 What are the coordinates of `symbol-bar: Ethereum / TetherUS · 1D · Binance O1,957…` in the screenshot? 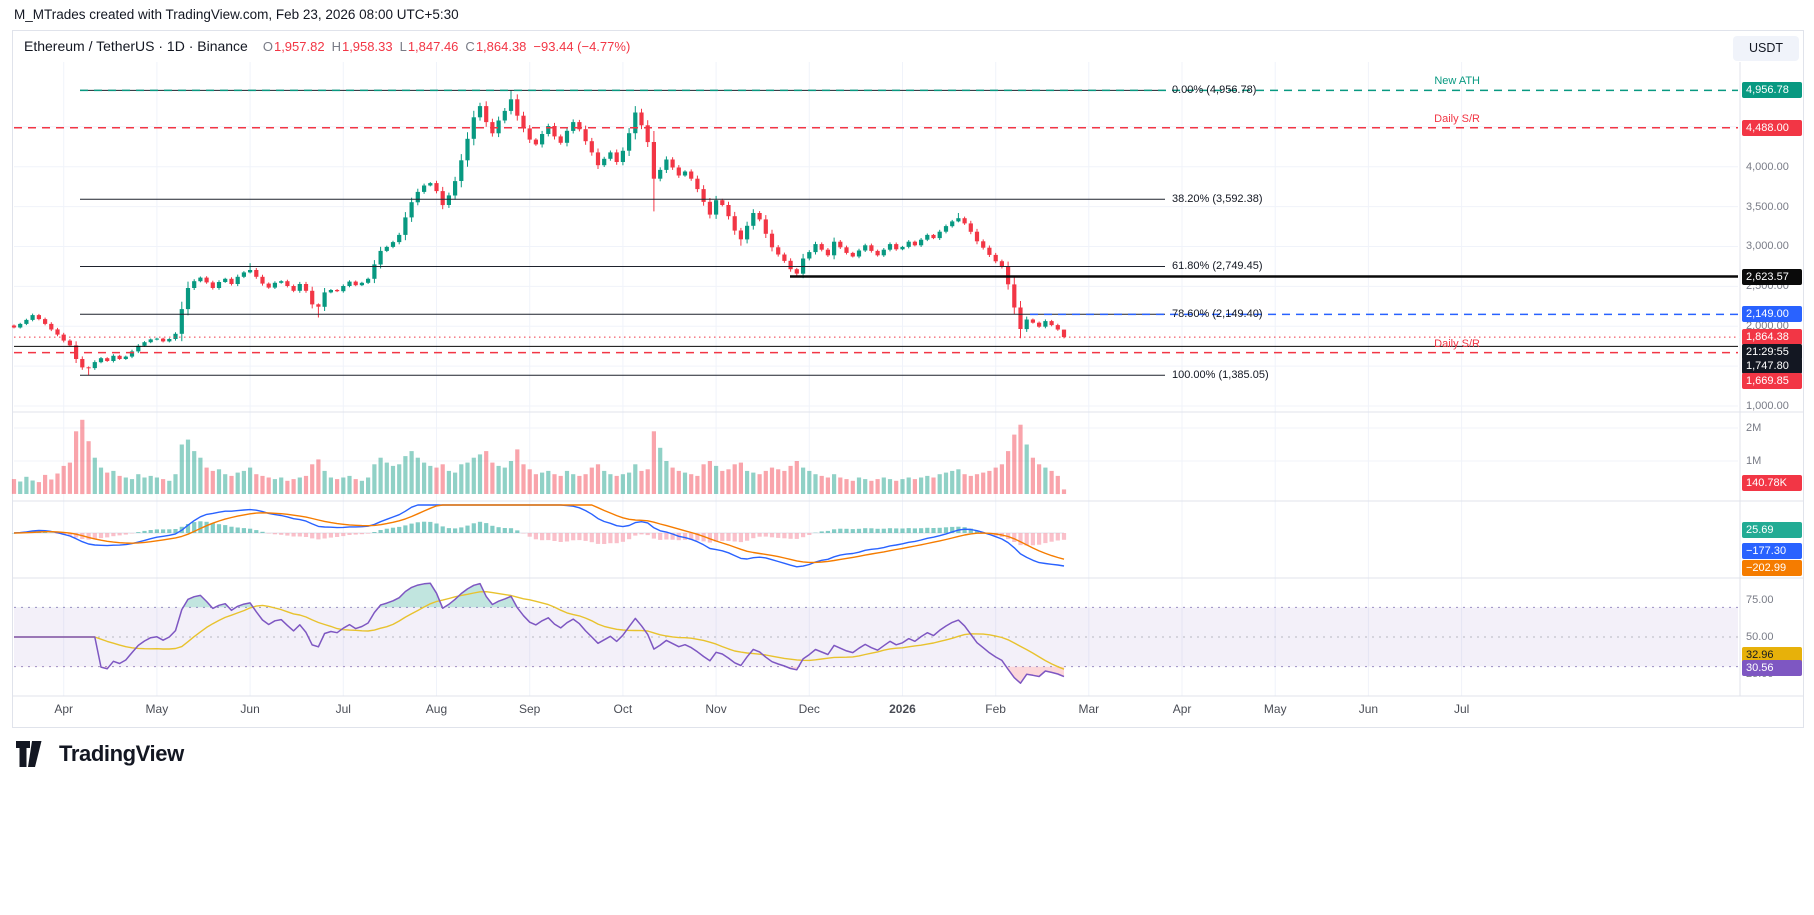 It's located at (327, 46).